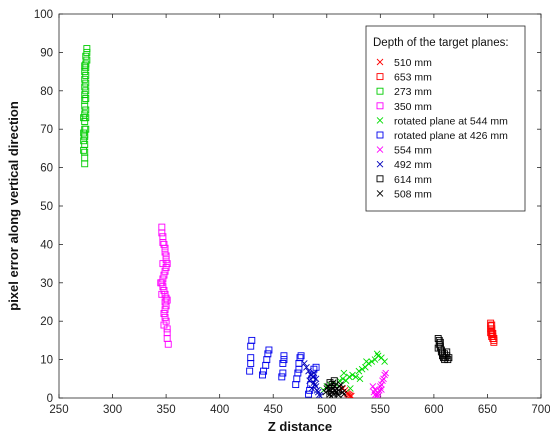 This screenshot has height=437, width=550. What do you see at coordinates (273, 410) in the screenshot?
I see `x-tick-label: 450` at bounding box center [273, 410].